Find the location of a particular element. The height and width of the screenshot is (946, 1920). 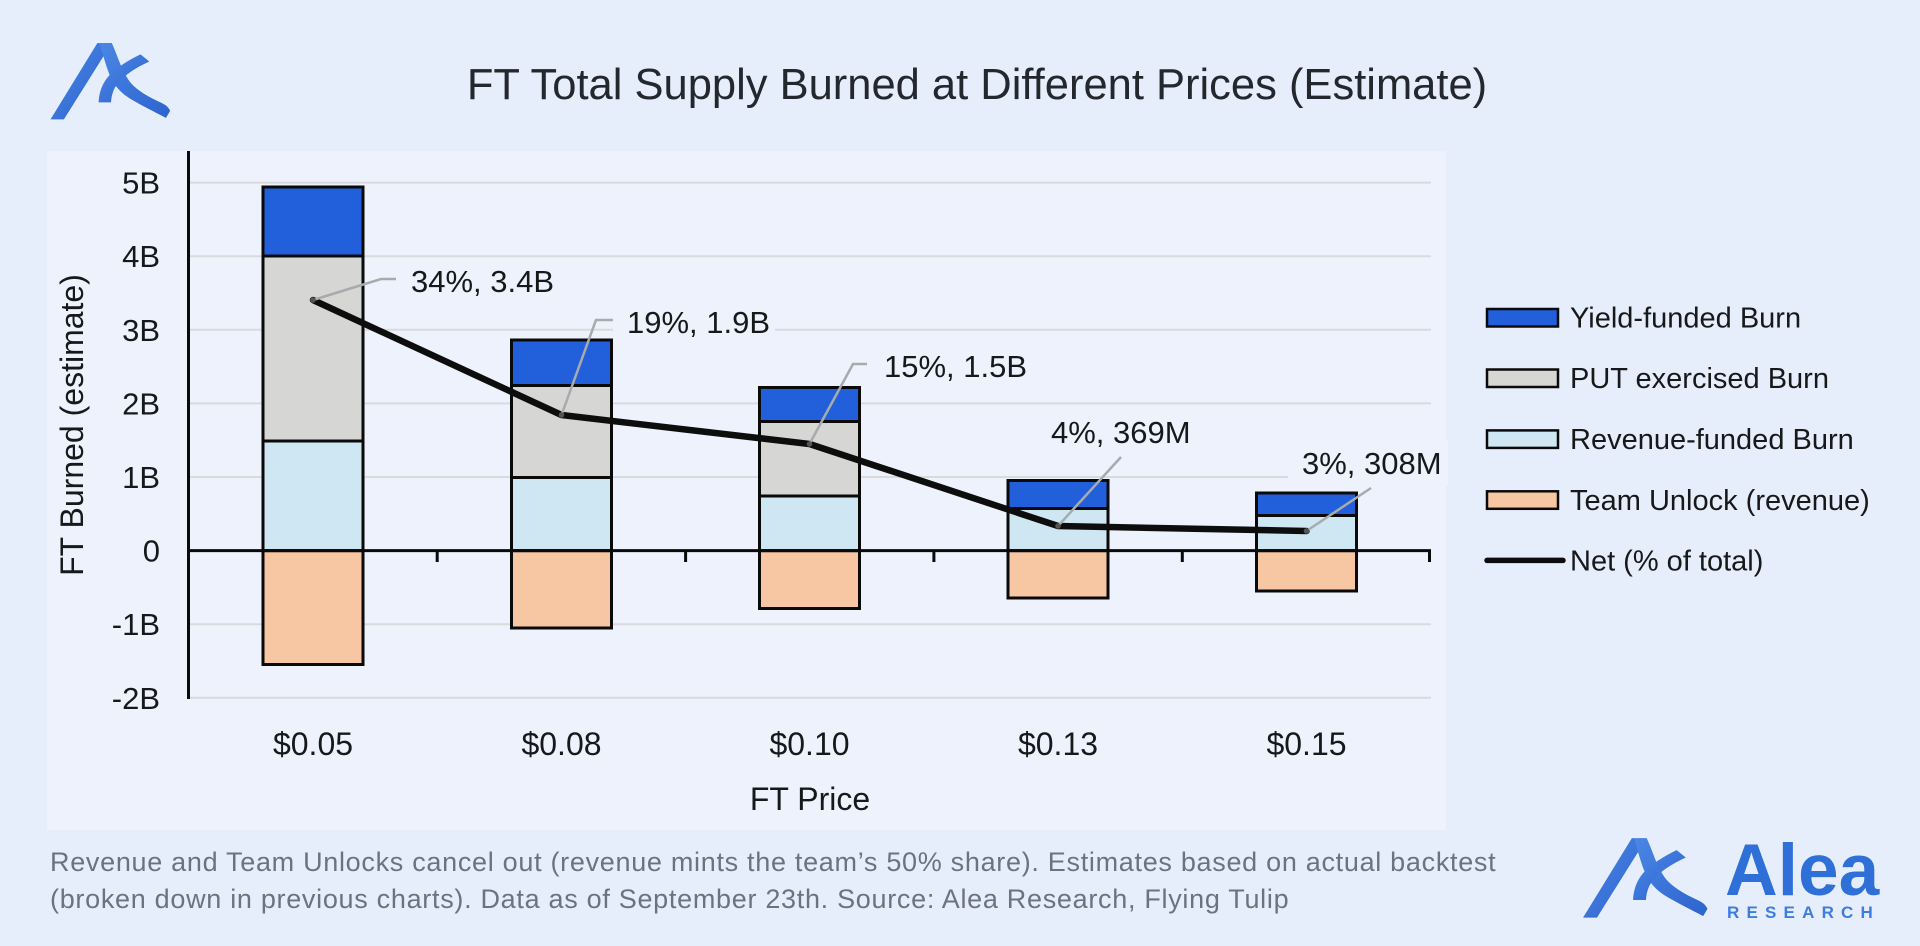

svg-text: PUT exercised Burn is located at coordinates (1699, 379).